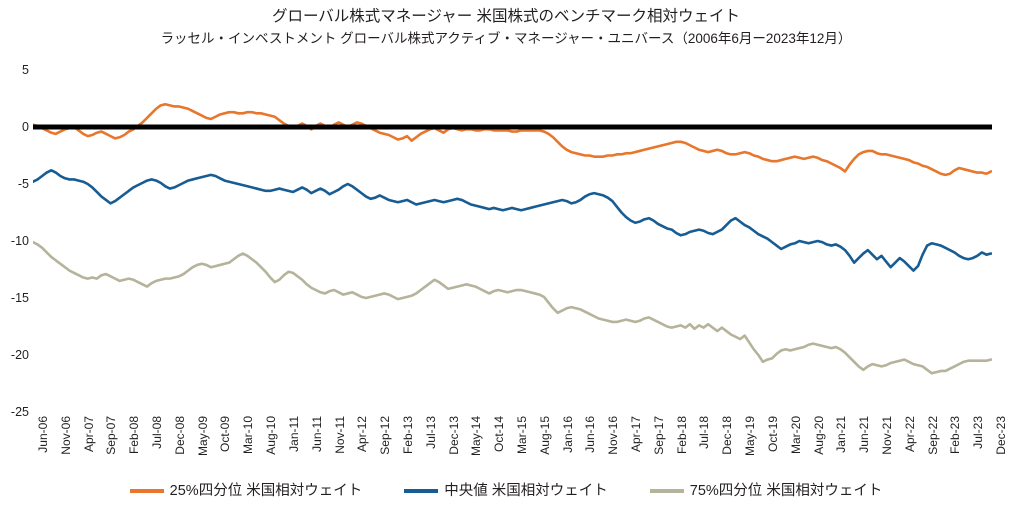 Image resolution: width=1012 pixels, height=521 pixels. Describe the element at coordinates (19, 241) in the screenshot. I see `y-axis-tick-label: -10` at that location.